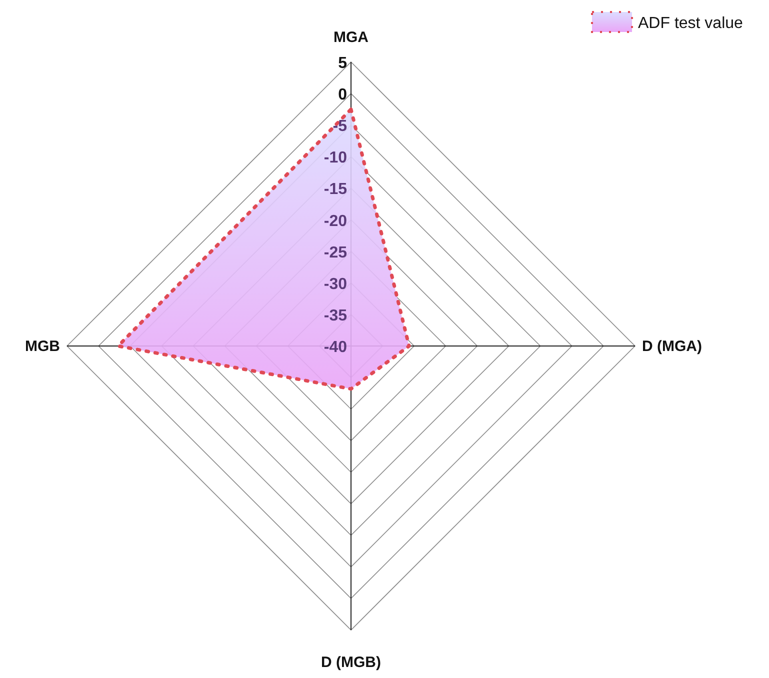 The height and width of the screenshot is (678, 769). Describe the element at coordinates (336, 253) in the screenshot. I see `y-tick-label: -25` at that location.